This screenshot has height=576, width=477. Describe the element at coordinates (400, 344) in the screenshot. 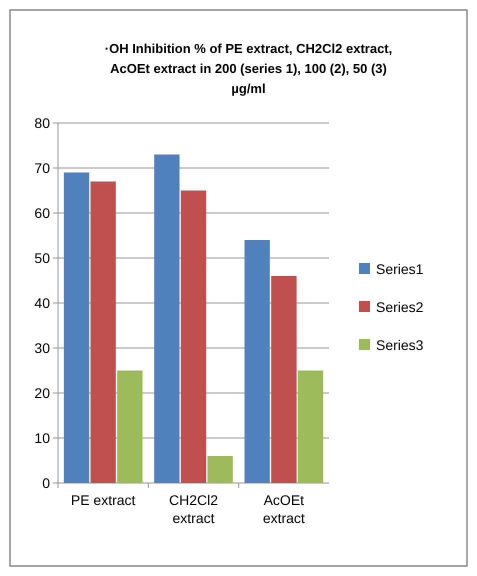

I see `legend-label: Series3` at that location.